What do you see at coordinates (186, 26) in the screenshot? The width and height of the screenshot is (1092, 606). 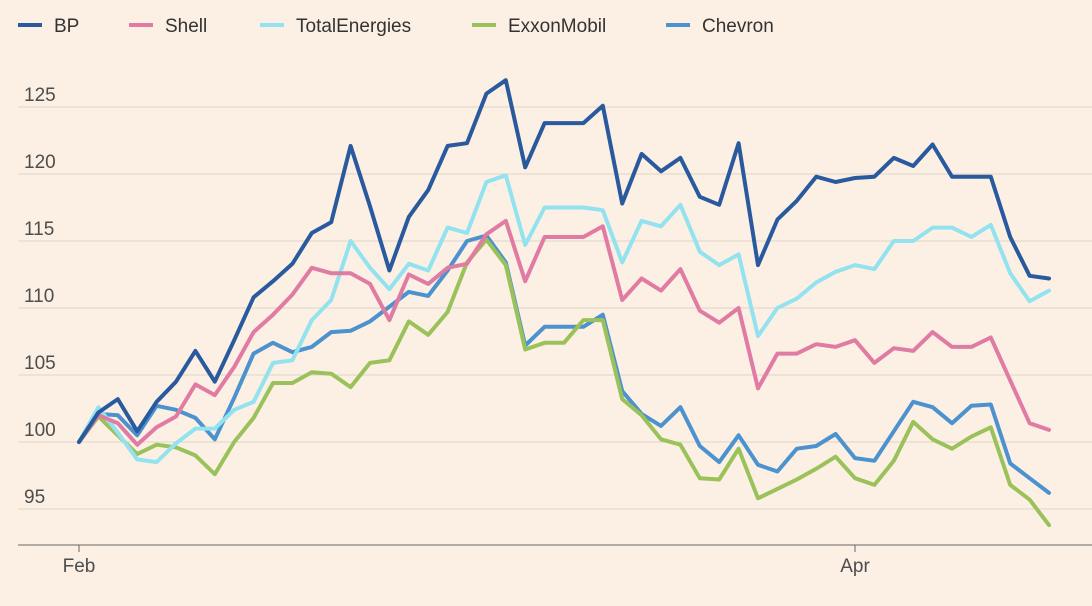 I see `legend-label: Shell` at bounding box center [186, 26].